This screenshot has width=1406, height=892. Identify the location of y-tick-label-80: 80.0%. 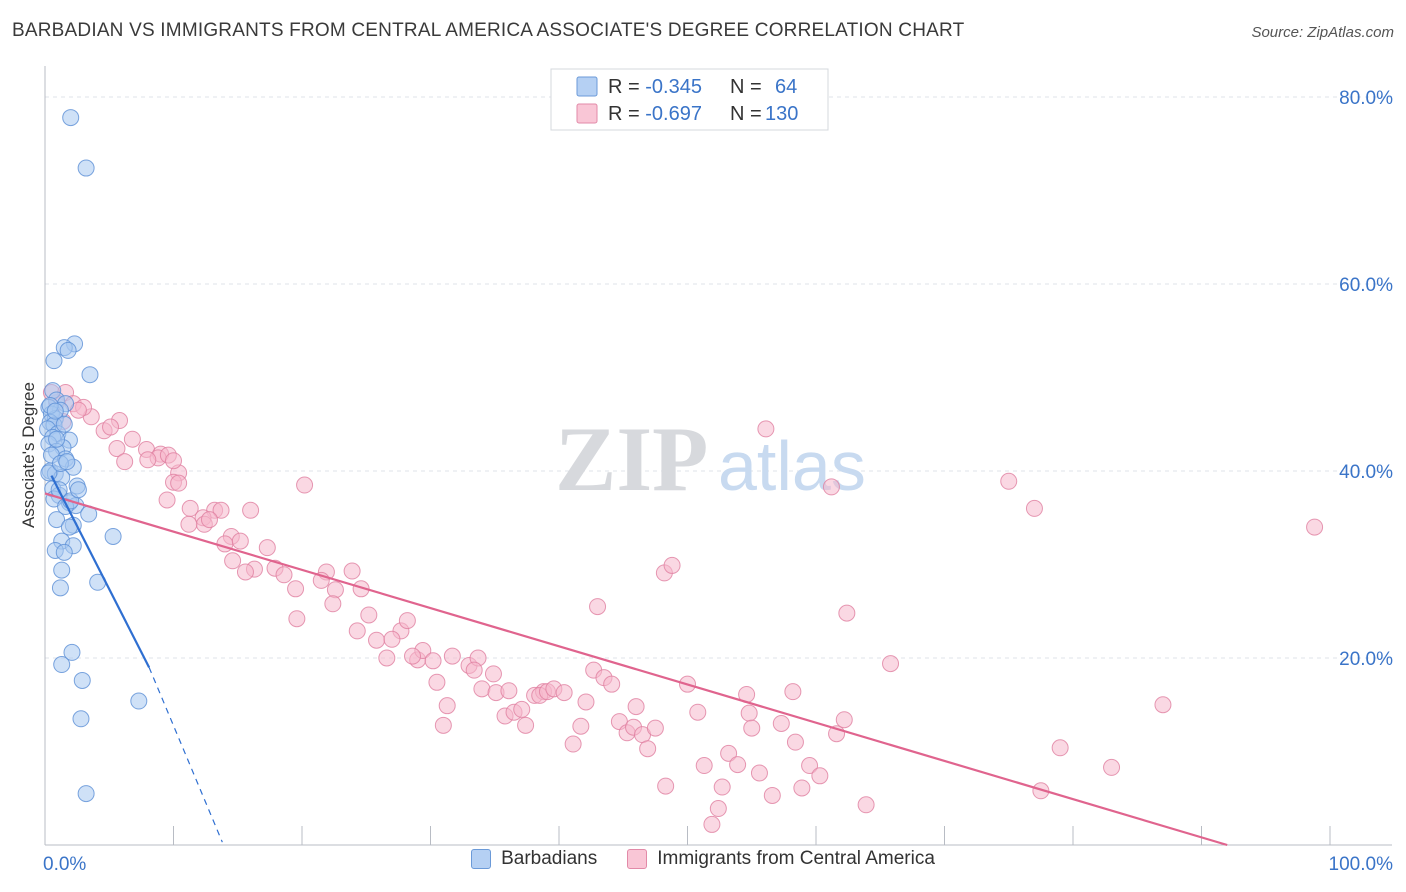
(1366, 98).